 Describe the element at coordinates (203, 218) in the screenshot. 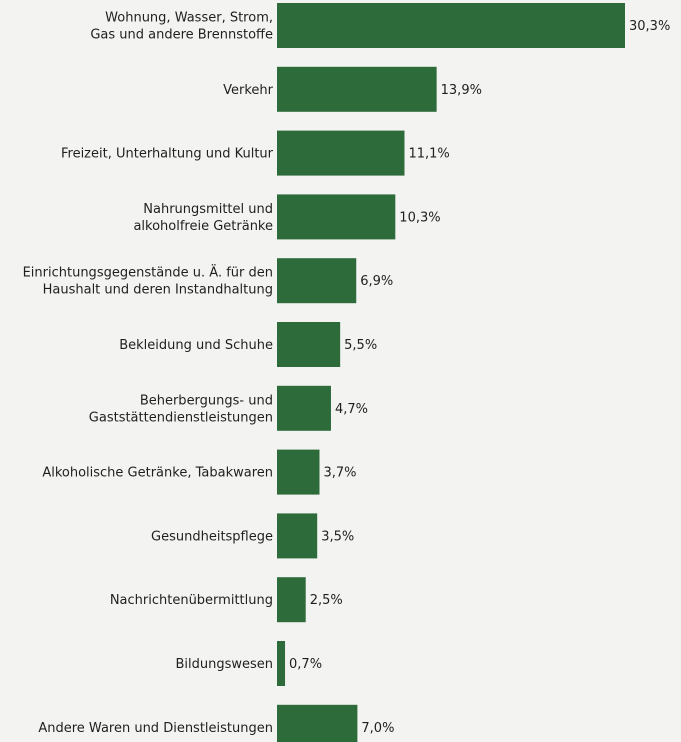

I see `category-label-3: Nahrungsmittel und alkoholfreie Getränke` at that location.